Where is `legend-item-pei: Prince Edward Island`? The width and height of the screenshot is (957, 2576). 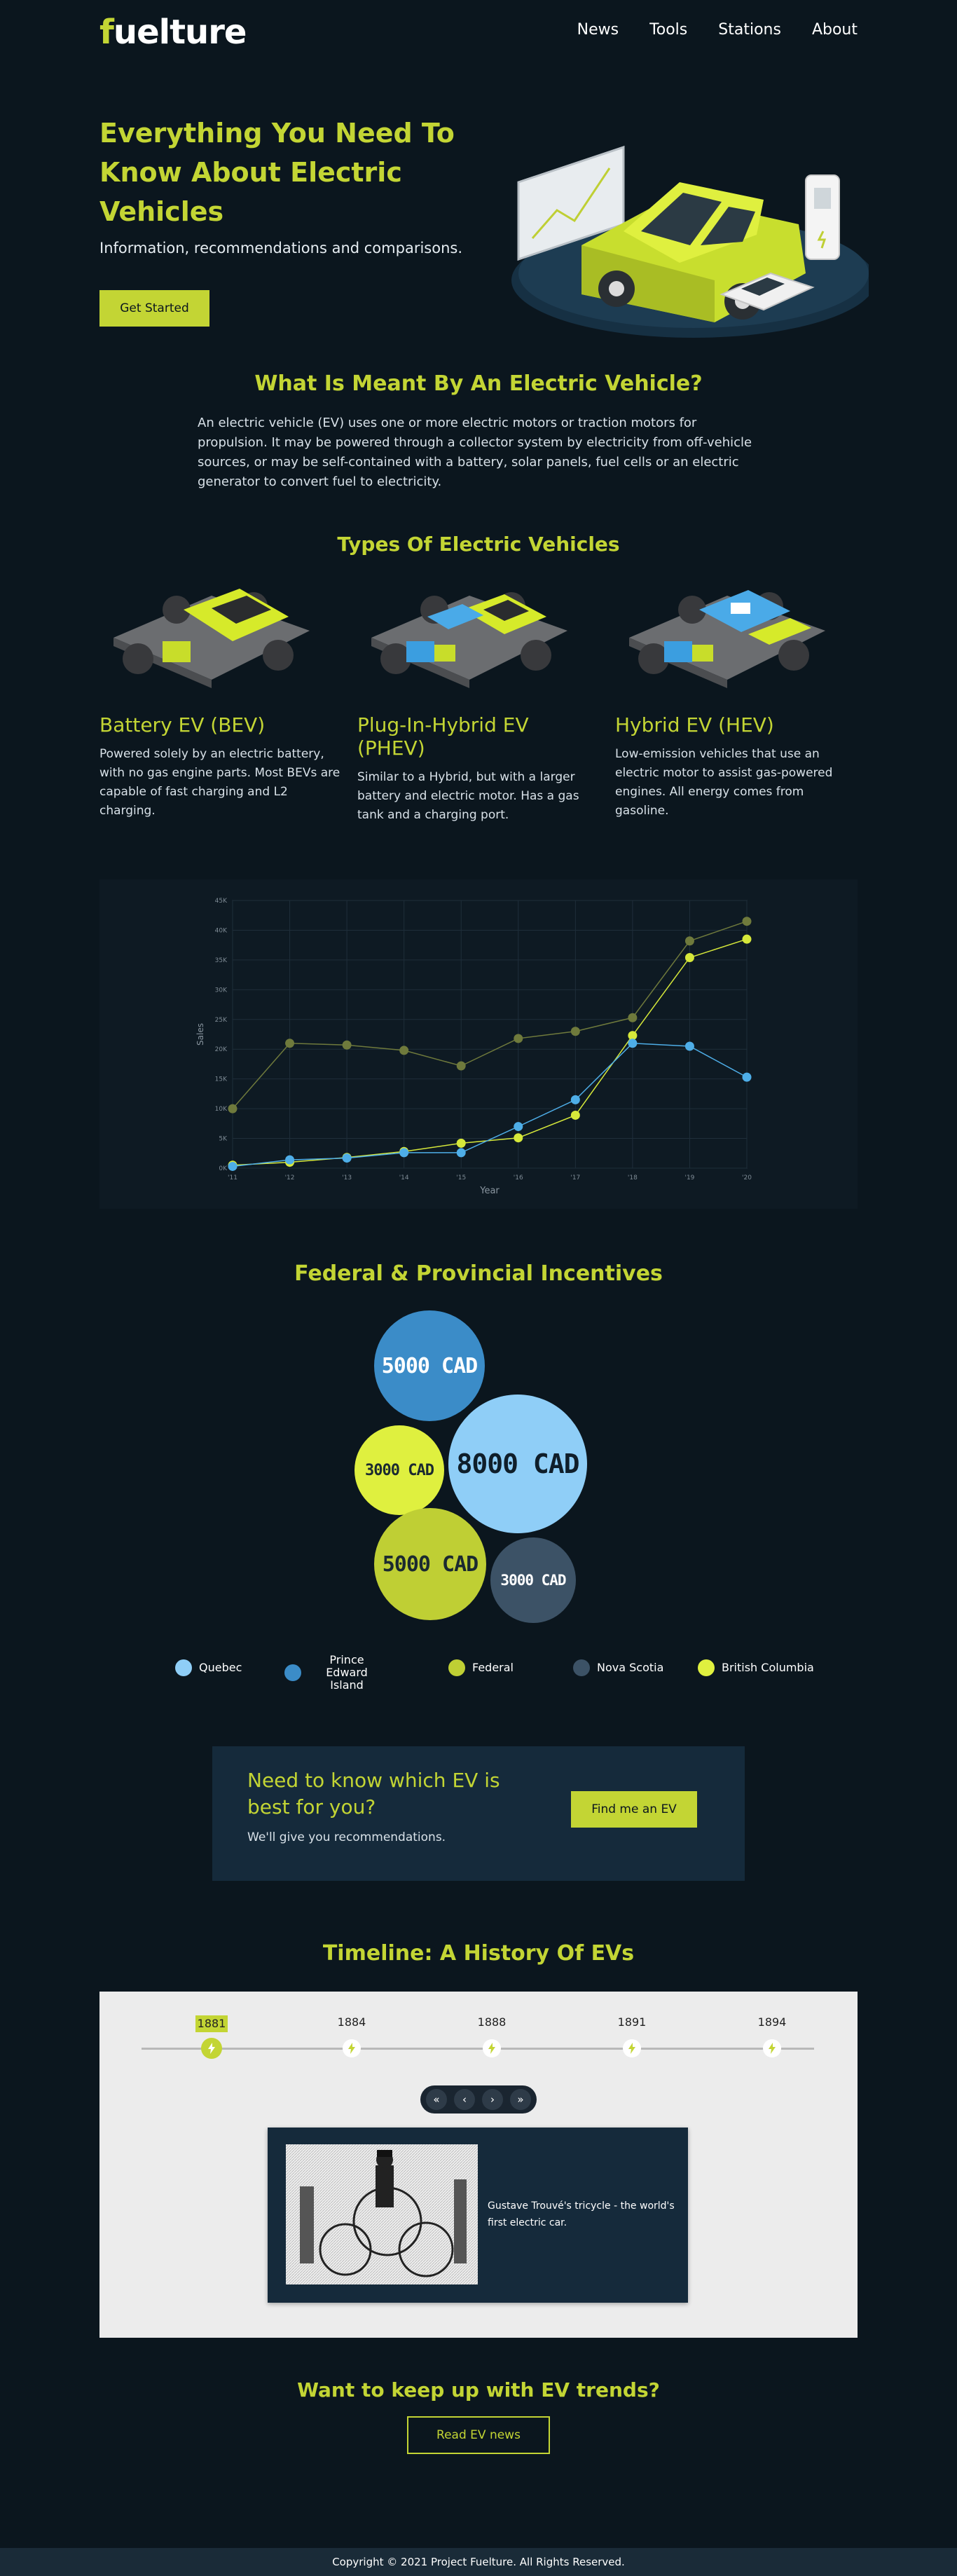
legend-item-pei: Prince Edward Island is located at coordinates (334, 1673).